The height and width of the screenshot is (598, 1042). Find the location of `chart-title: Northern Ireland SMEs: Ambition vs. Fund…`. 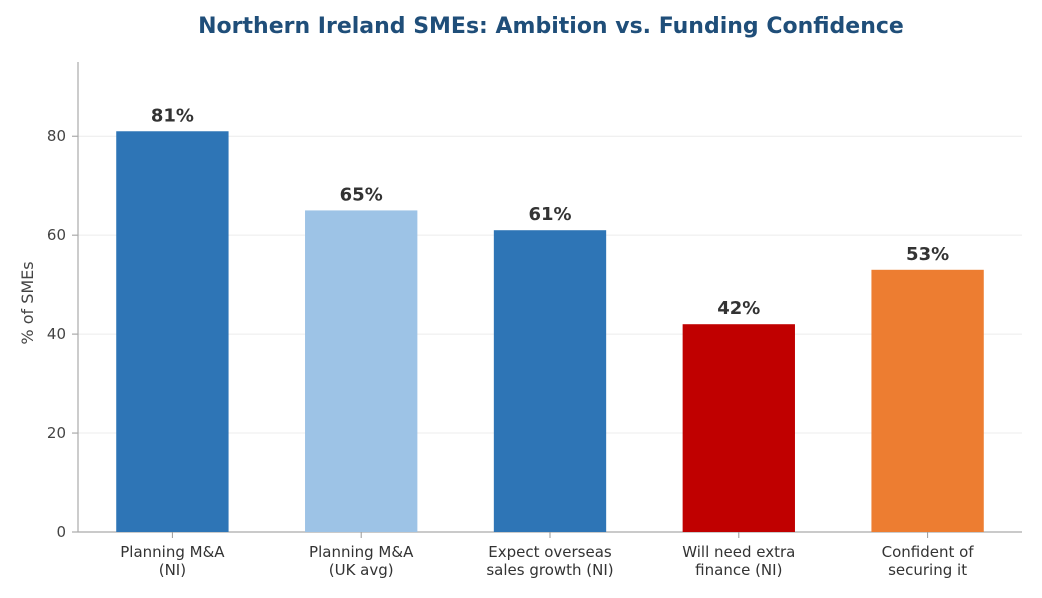

chart-title: Northern Ireland SMEs: Ambition vs. Fund… is located at coordinates (551, 26).